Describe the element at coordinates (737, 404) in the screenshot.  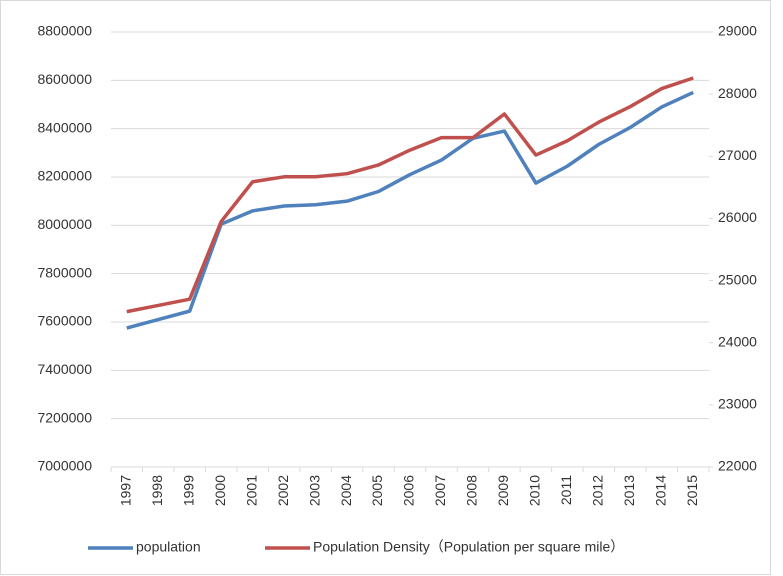
I see `y2-tick-label: 23000` at that location.